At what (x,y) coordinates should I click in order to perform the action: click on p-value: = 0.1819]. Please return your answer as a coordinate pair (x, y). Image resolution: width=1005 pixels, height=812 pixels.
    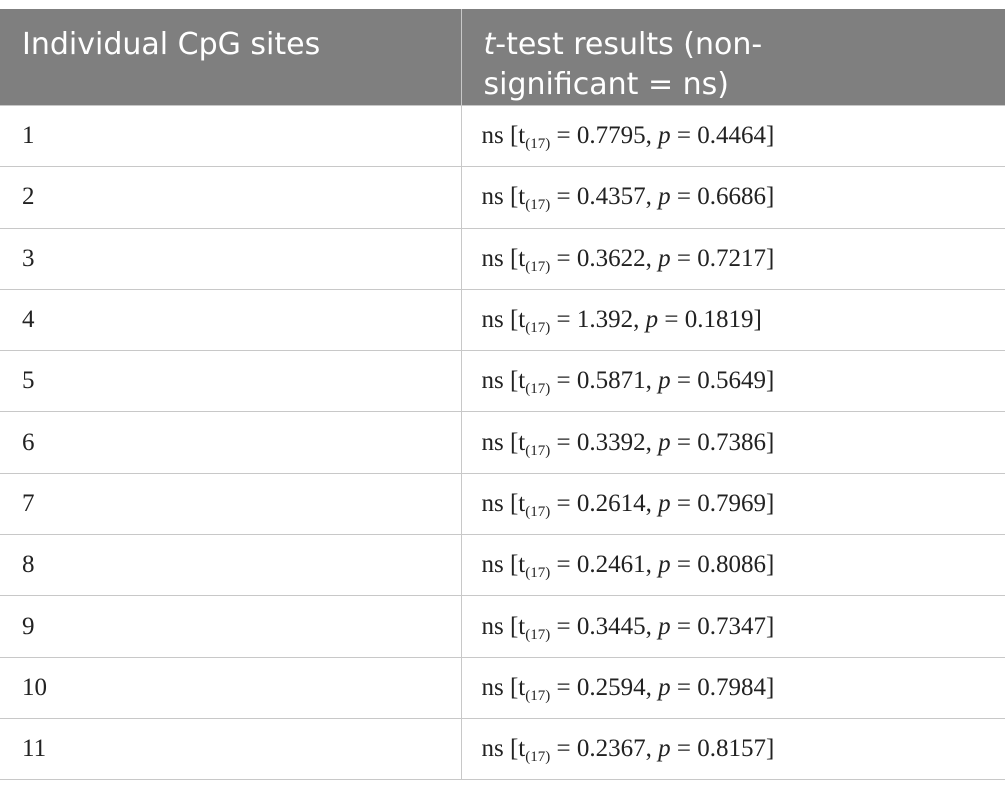
    Looking at the image, I should click on (710, 320).